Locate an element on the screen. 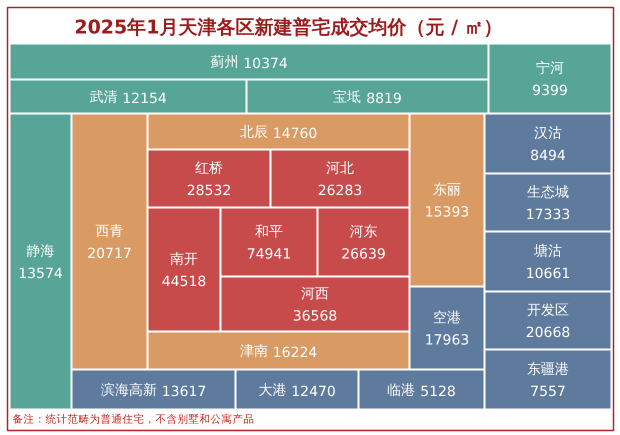 This screenshot has width=620, height=435. category-label: 开发区 is located at coordinates (548, 310).